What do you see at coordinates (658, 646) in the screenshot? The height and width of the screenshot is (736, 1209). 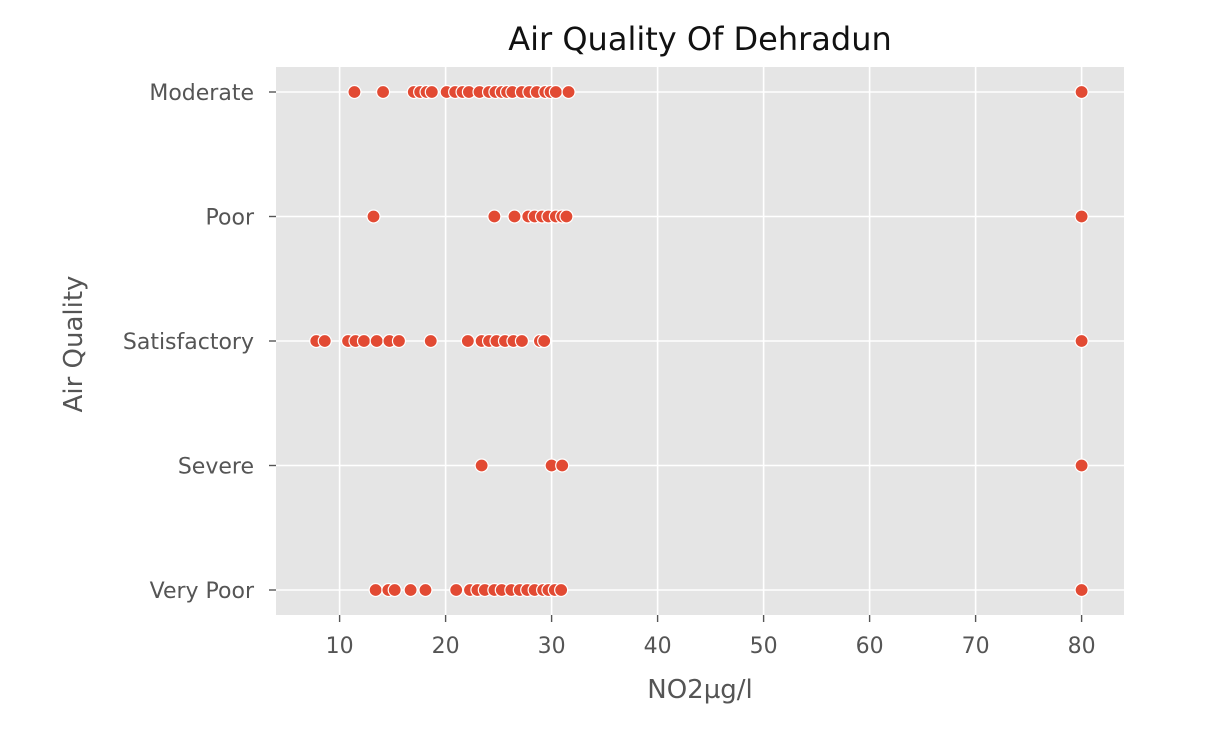 I see `x-tick-label: 40` at bounding box center [658, 646].